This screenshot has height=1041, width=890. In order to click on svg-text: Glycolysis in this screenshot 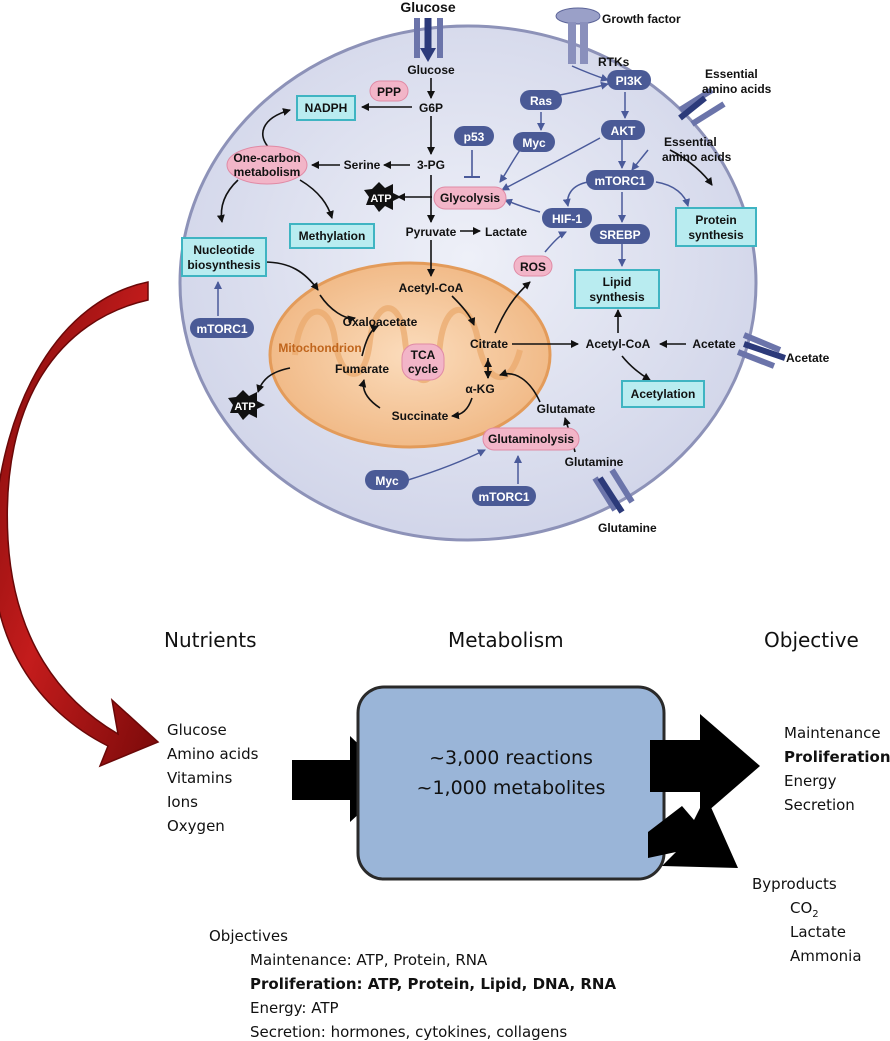, I will do `click(470, 198)`.